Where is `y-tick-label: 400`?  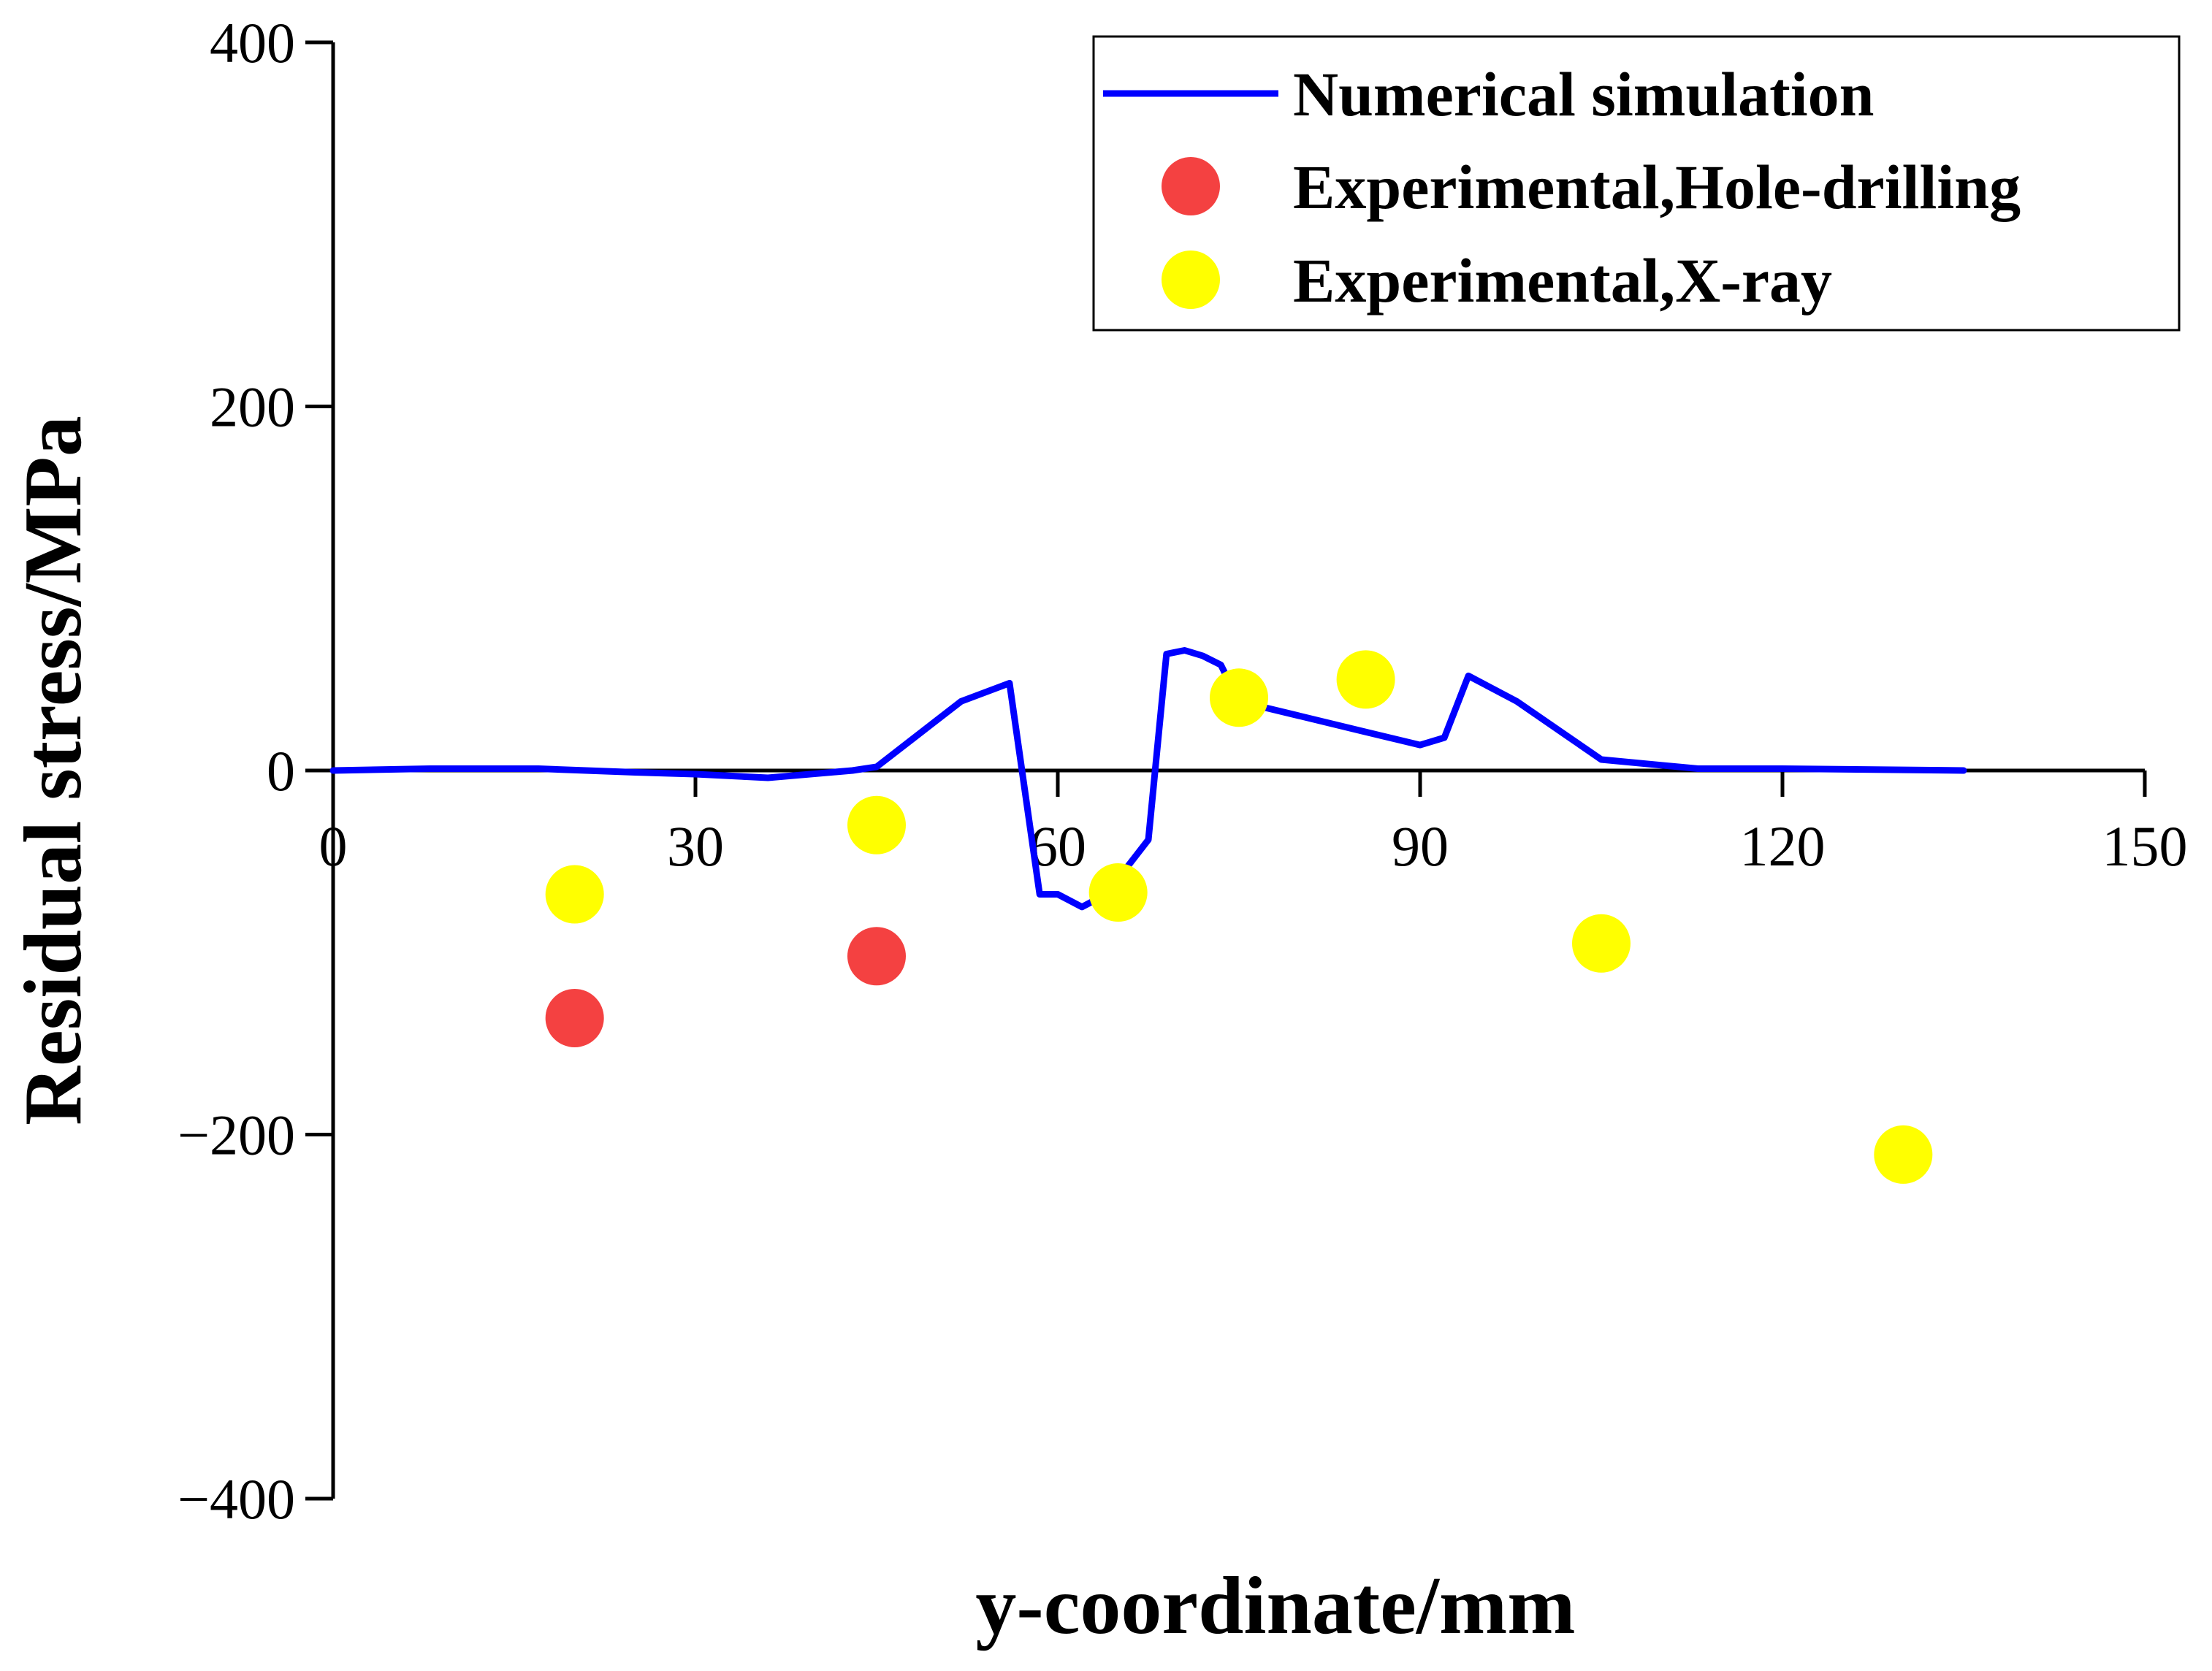
y-tick-label: 400 is located at coordinates (253, 42).